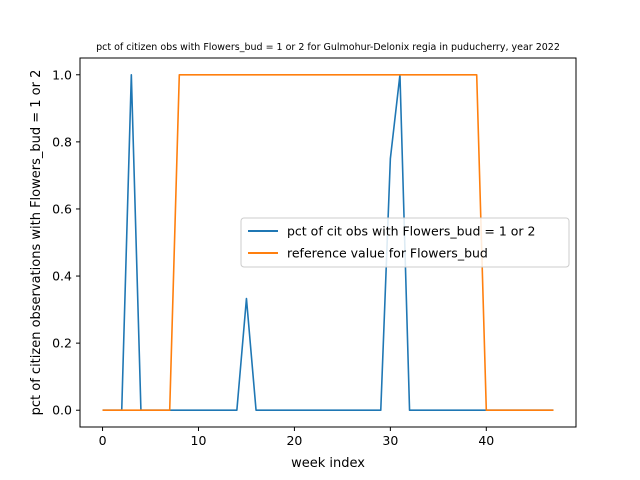 This screenshot has width=640, height=480. What do you see at coordinates (62, 74) in the screenshot?
I see `y-tick-label: 1.0` at bounding box center [62, 74].